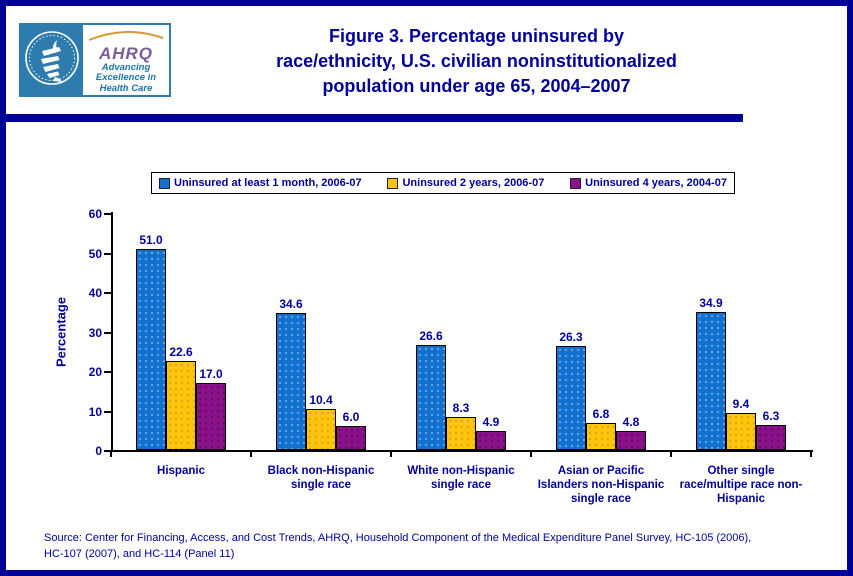  I want to click on x-axis-category-label: White non-Hispanic single race, so click(461, 478).